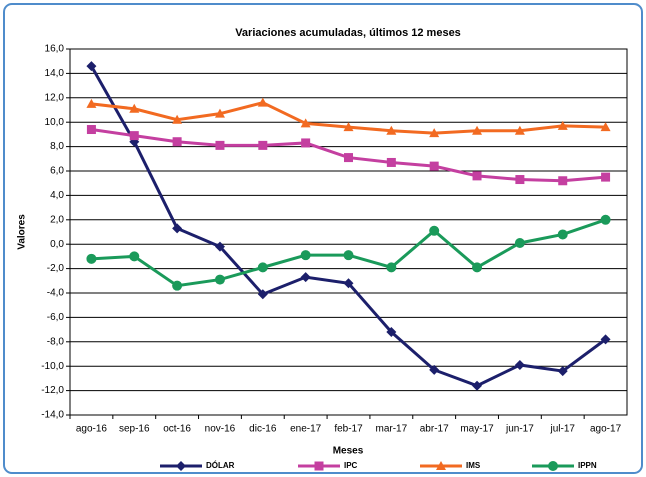 The image size is (646, 477). I want to click on y-tick-label: 4,0, so click(57, 195).